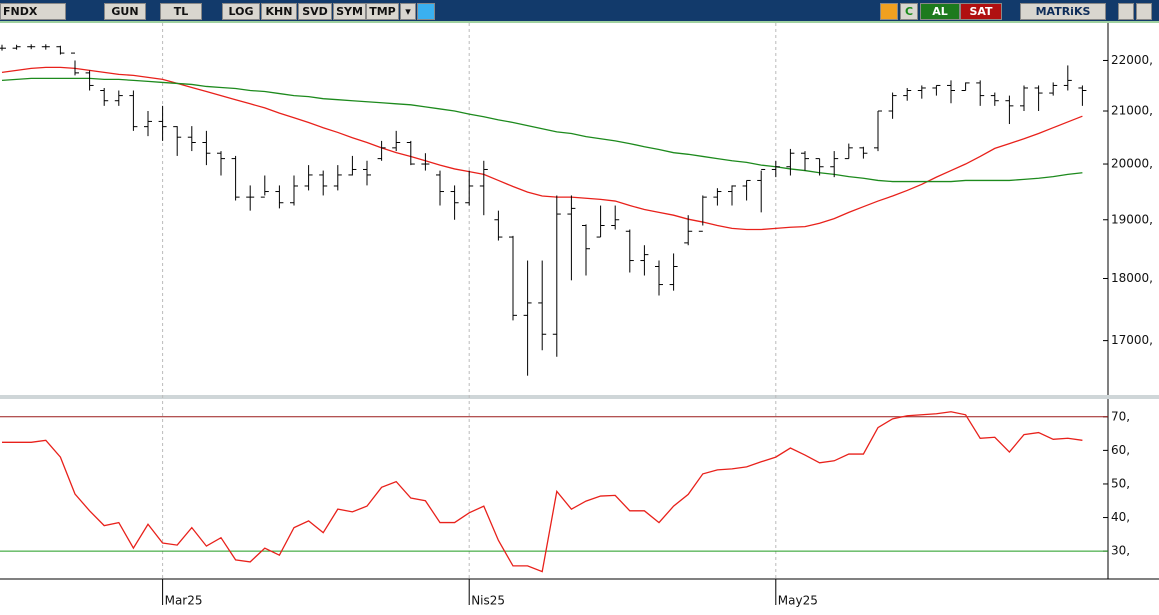 This screenshot has width=1159, height=615. What do you see at coordinates (279, 11) in the screenshot?
I see `button: KHN` at bounding box center [279, 11].